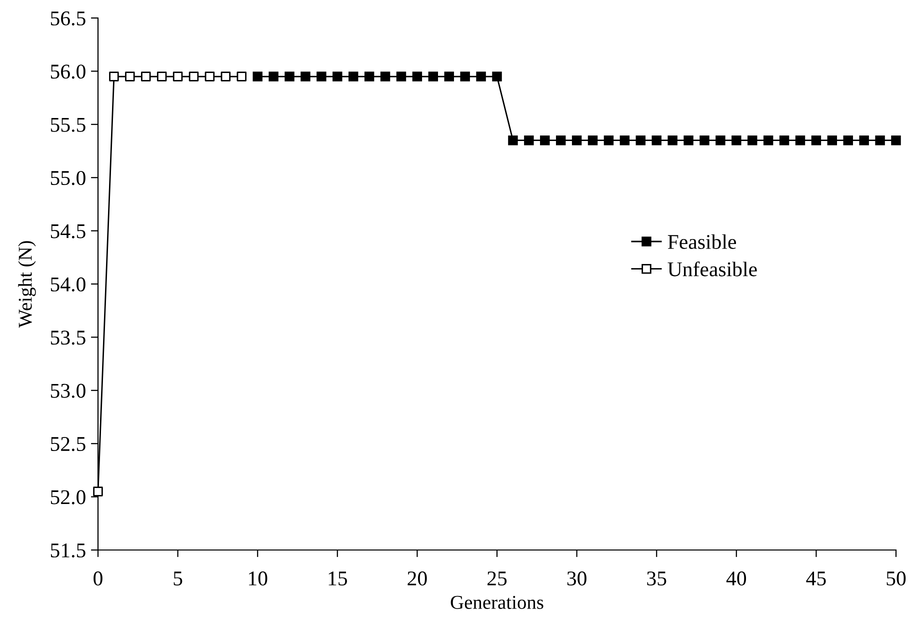 This screenshot has width=908, height=624. Describe the element at coordinates (816, 579) in the screenshot. I see `x-tick-label: 45` at that location.